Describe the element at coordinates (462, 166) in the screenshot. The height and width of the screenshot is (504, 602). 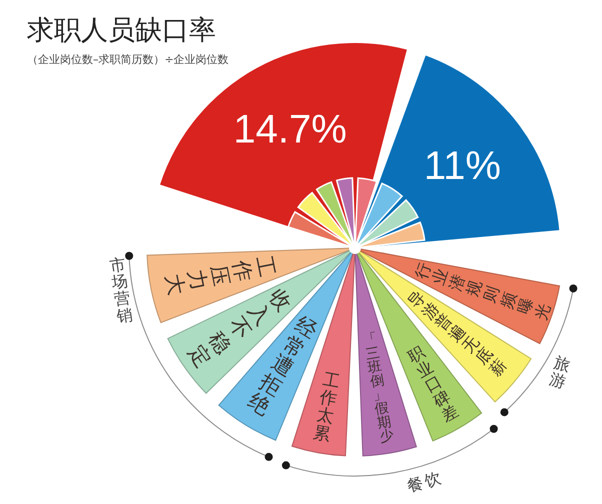
I see `data-label: 11%` at that location.